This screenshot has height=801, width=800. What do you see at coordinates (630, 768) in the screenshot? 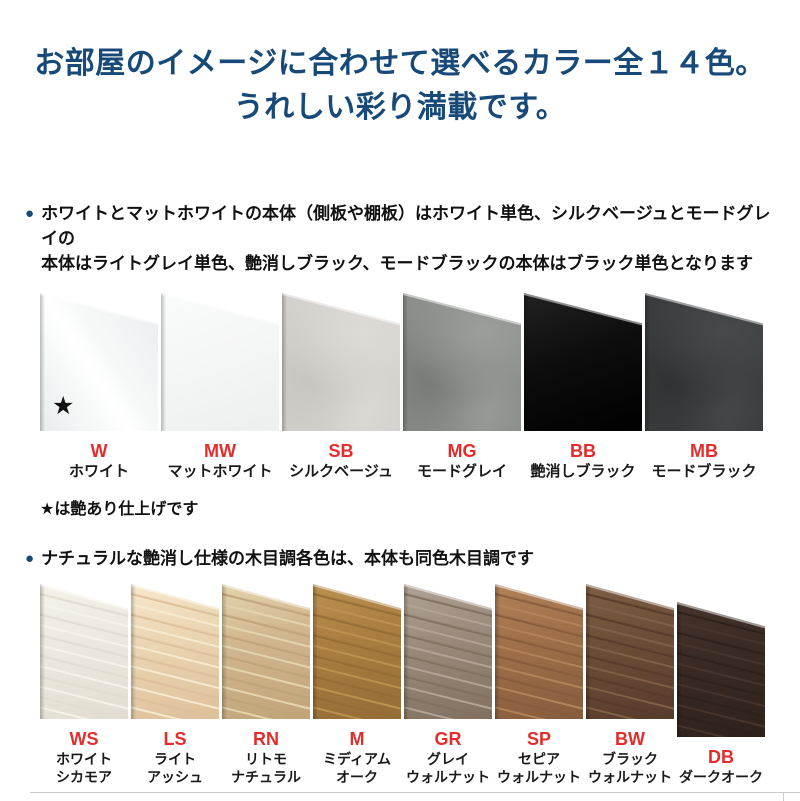
I see `swatch-name-label: ブラックウォルナット` at bounding box center [630, 768].